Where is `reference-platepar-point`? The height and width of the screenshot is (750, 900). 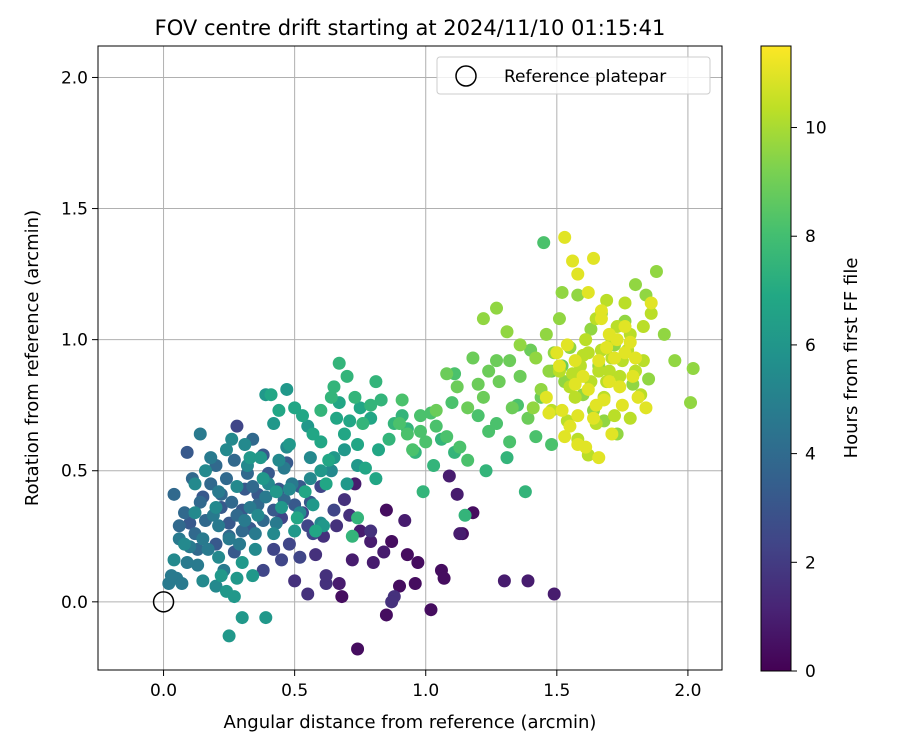 reference-platepar-point is located at coordinates (163, 602).